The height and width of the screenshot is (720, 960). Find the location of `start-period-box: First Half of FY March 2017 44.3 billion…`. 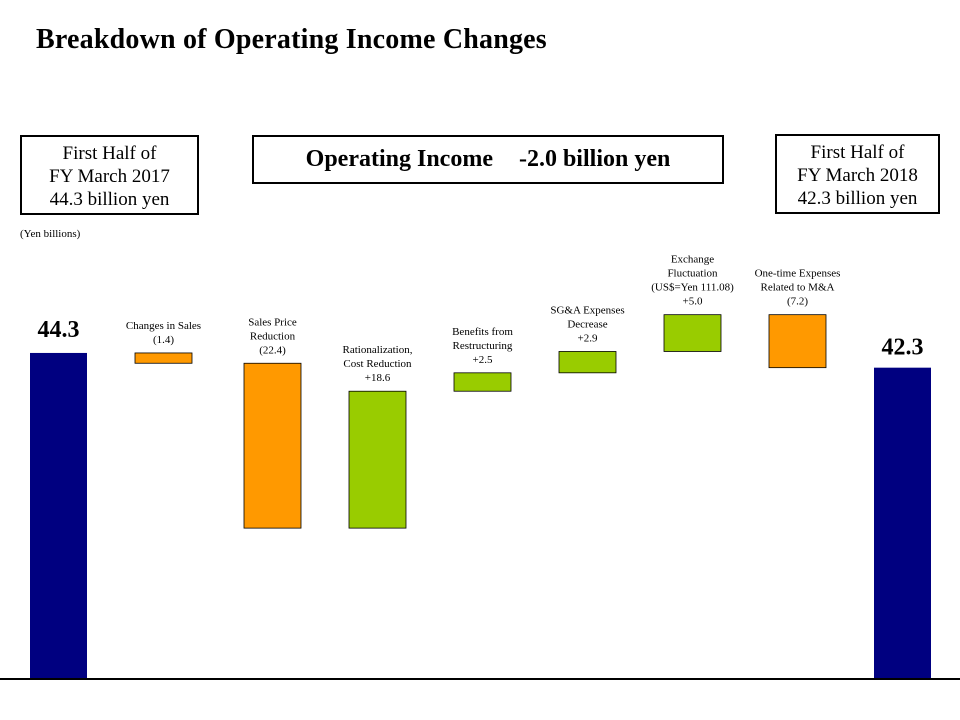

start-period-box: First Half of FY March 2017 44.3 billion… is located at coordinates (109, 175).